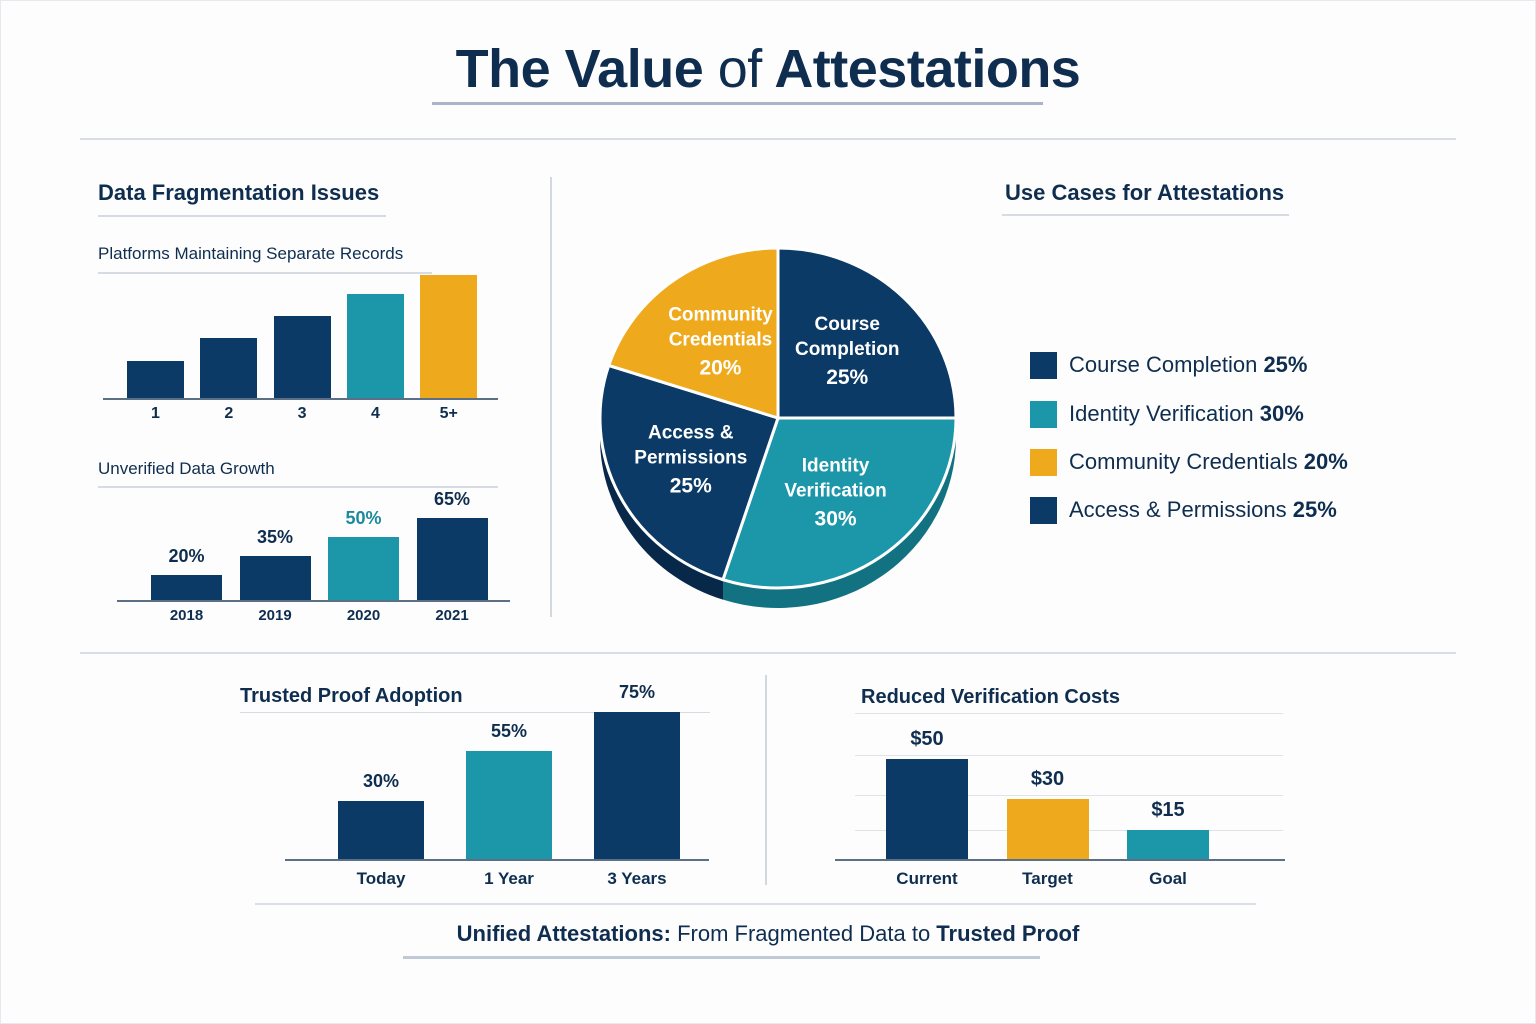 The image size is (1536, 1024). Describe the element at coordinates (1047, 779) in the screenshot. I see `value-label-target: $30` at that location.